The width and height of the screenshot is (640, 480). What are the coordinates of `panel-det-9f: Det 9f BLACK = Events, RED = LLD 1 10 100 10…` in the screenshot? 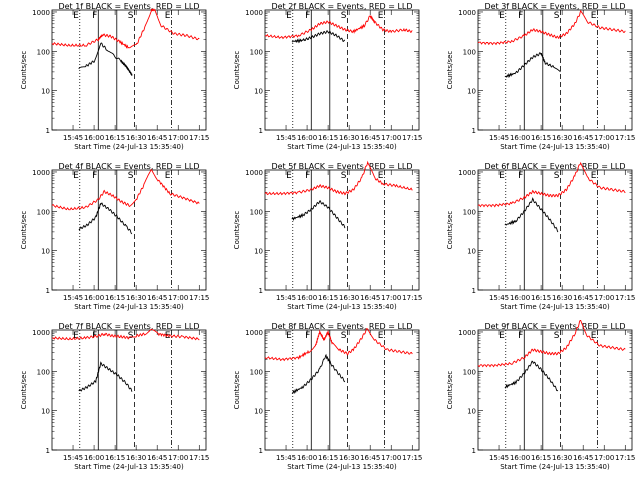 It's located at (540, 395).